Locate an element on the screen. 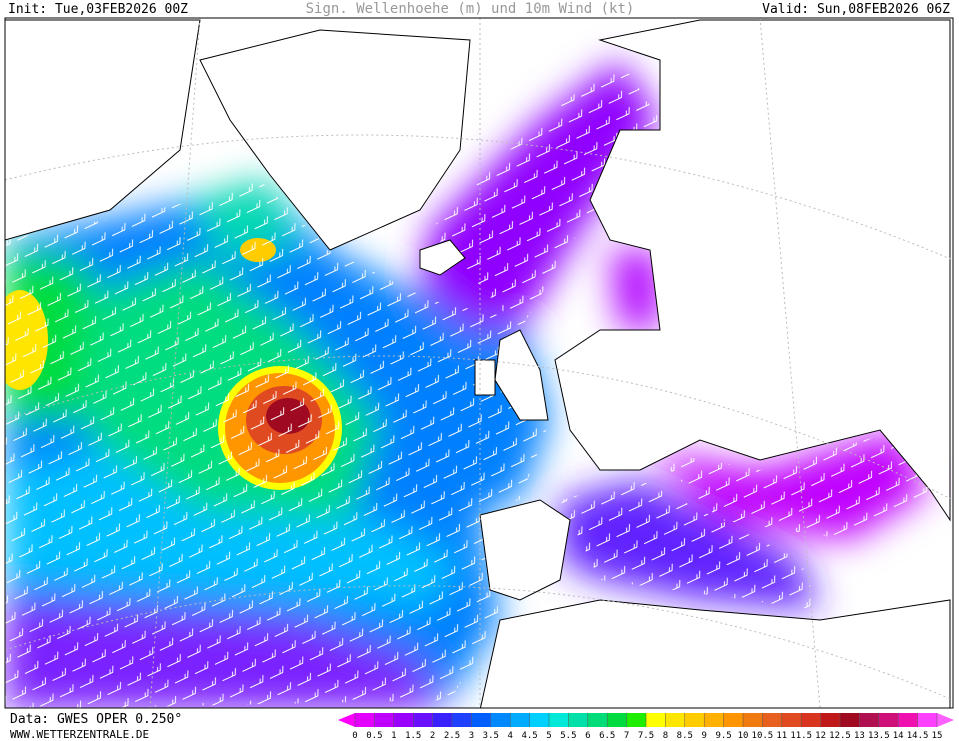  colorbar-label: 0 is located at coordinates (354, 736).